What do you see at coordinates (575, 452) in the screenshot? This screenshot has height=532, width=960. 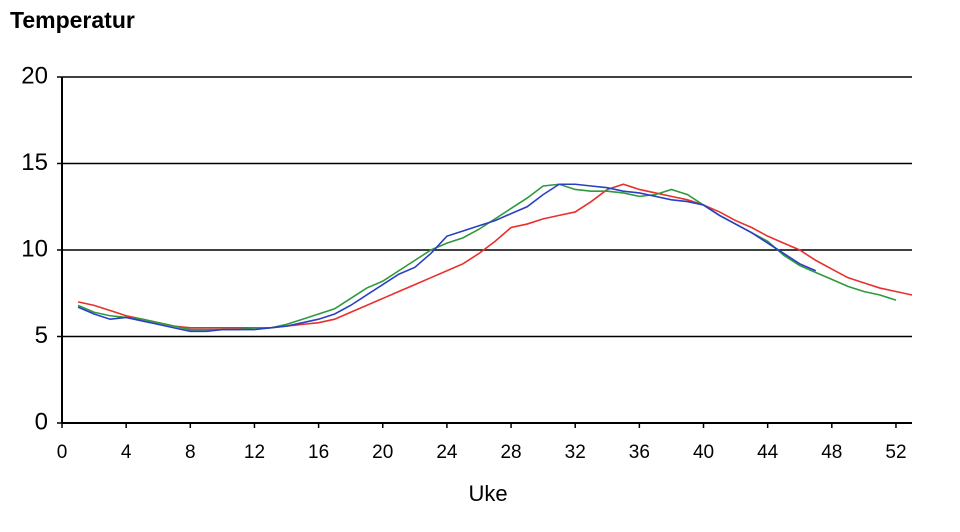 I see `x-tick-label: 32` at bounding box center [575, 452].